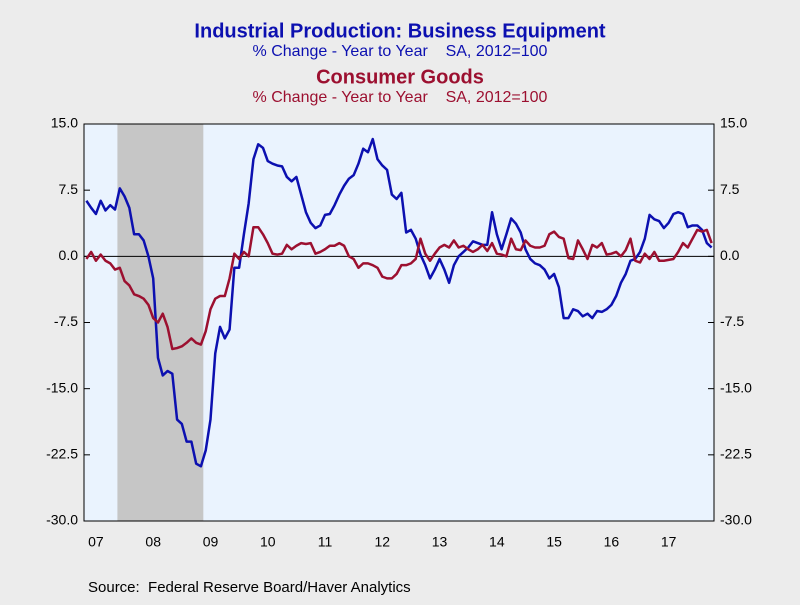 The width and height of the screenshot is (800, 605). Describe the element at coordinates (736, 387) in the screenshot. I see `y2-tick-label: -15.0` at that location.